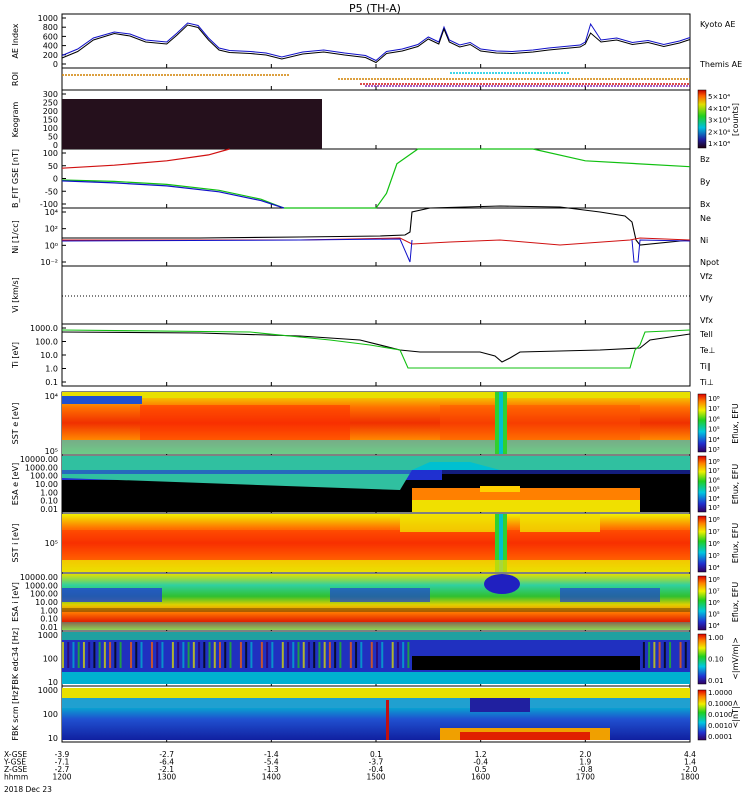 The width and height of the screenshot is (750, 800). Describe the element at coordinates (376, 423) in the screenshot. I see `sst-e-spectrogram` at that location.